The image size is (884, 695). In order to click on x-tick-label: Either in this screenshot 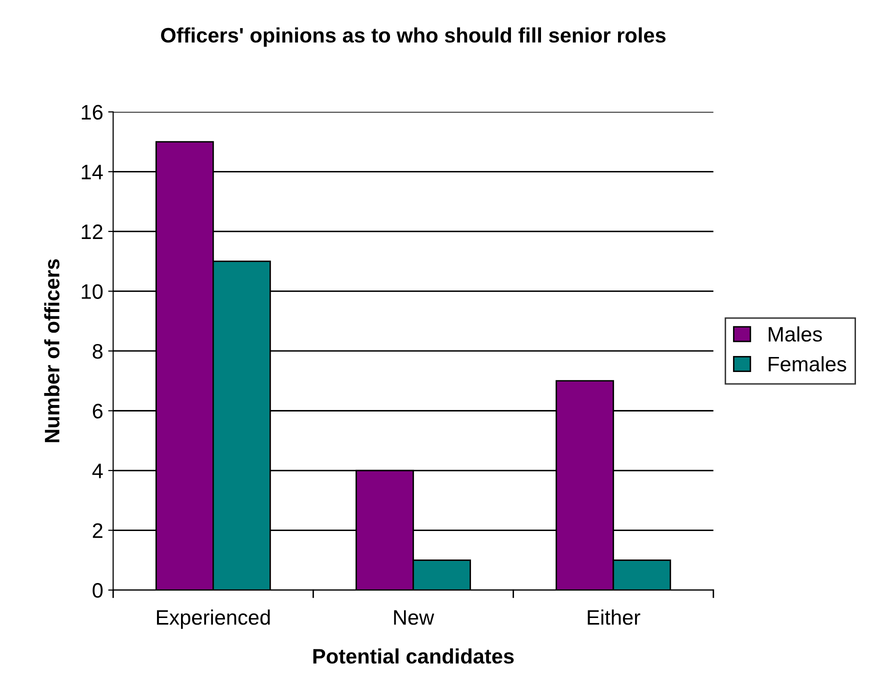, I will do `click(614, 617)`.